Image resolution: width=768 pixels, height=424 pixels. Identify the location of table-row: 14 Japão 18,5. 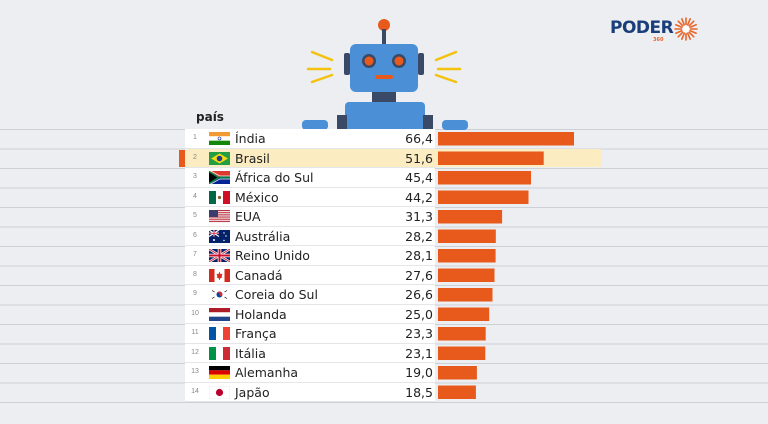
(310, 392).